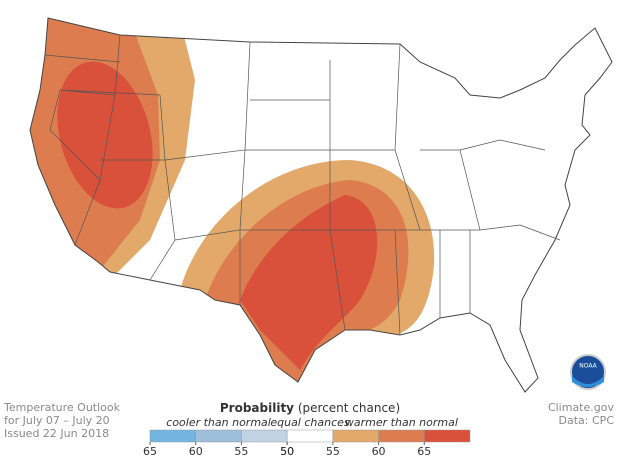  What do you see at coordinates (56, 433) in the screenshot?
I see `caption-line: Issued 22 Jun 2018` at bounding box center [56, 433].